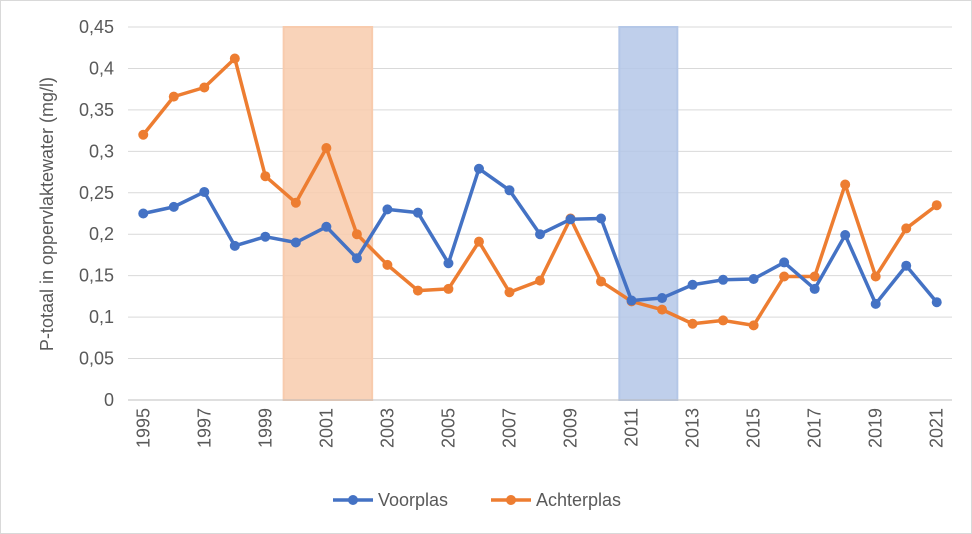 The image size is (972, 534). I want to click on x-tick-label: 2011, so click(632, 427).